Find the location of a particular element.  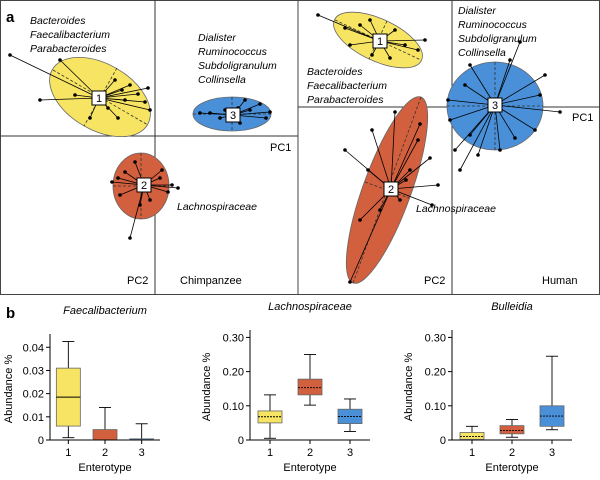

boxplot-y-tick-label: 0 is located at coordinates (41, 441).